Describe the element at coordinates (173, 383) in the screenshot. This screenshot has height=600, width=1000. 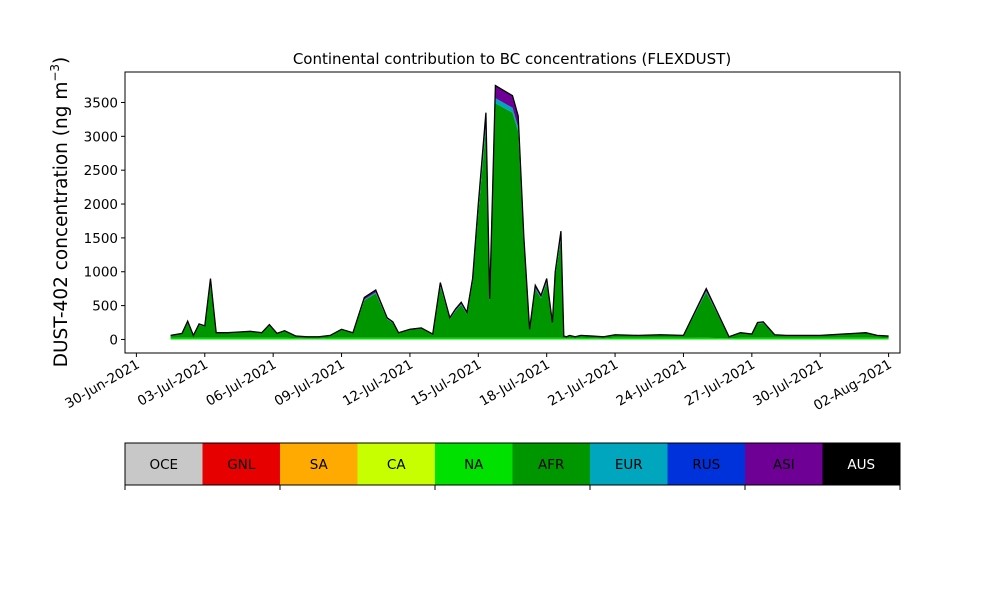
I see `x-tick-label: 03-Jul-2021` at that location.